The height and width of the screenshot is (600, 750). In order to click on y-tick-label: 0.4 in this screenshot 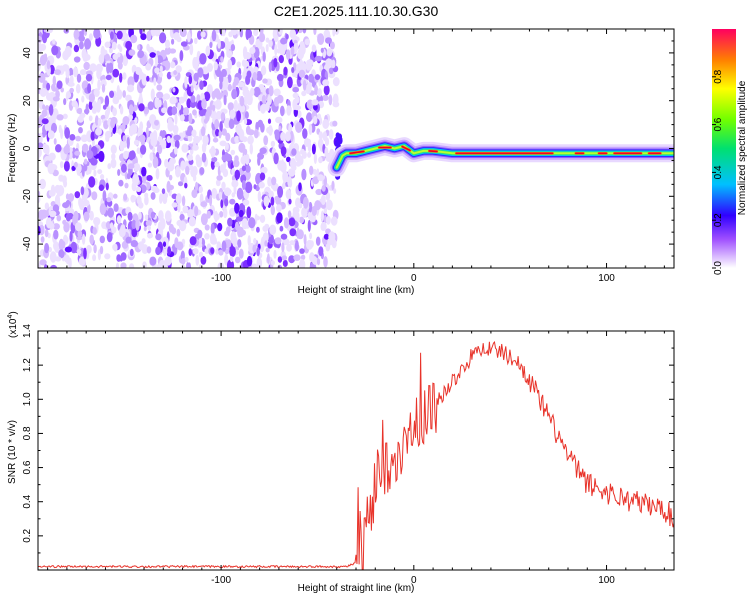, I will do `click(27, 501)`.